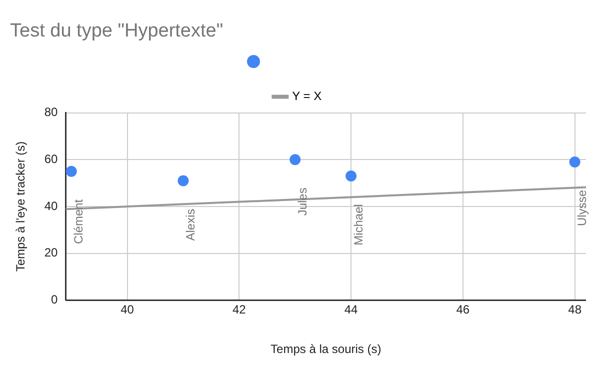  I want to click on y-tick-label: 60, so click(51, 159).